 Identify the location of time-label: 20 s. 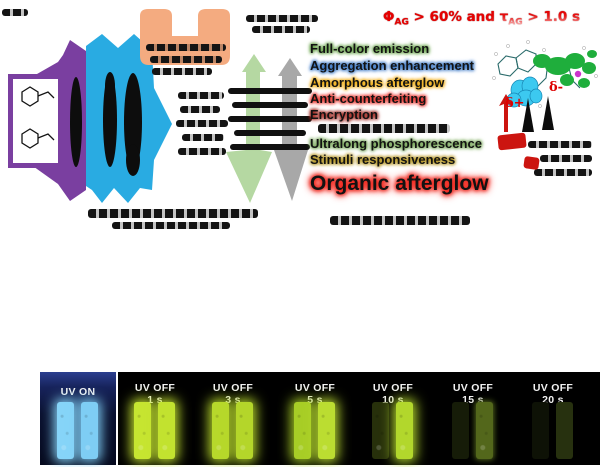
(553, 400).